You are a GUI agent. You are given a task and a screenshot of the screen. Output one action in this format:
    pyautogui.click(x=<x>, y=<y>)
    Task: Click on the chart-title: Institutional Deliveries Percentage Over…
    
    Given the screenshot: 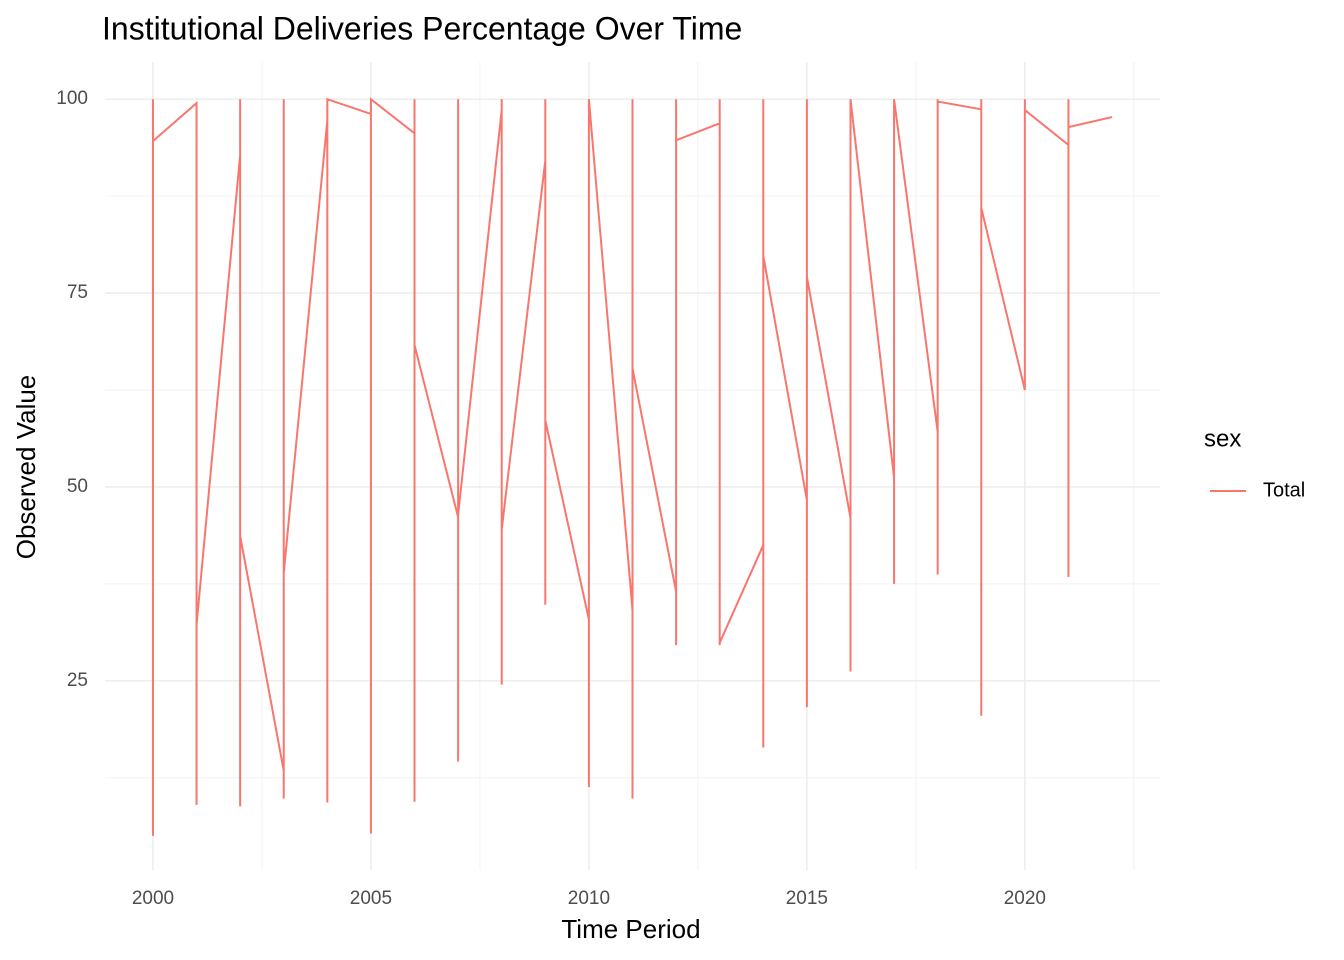 What is the action you would take?
    pyautogui.click(x=422, y=28)
    